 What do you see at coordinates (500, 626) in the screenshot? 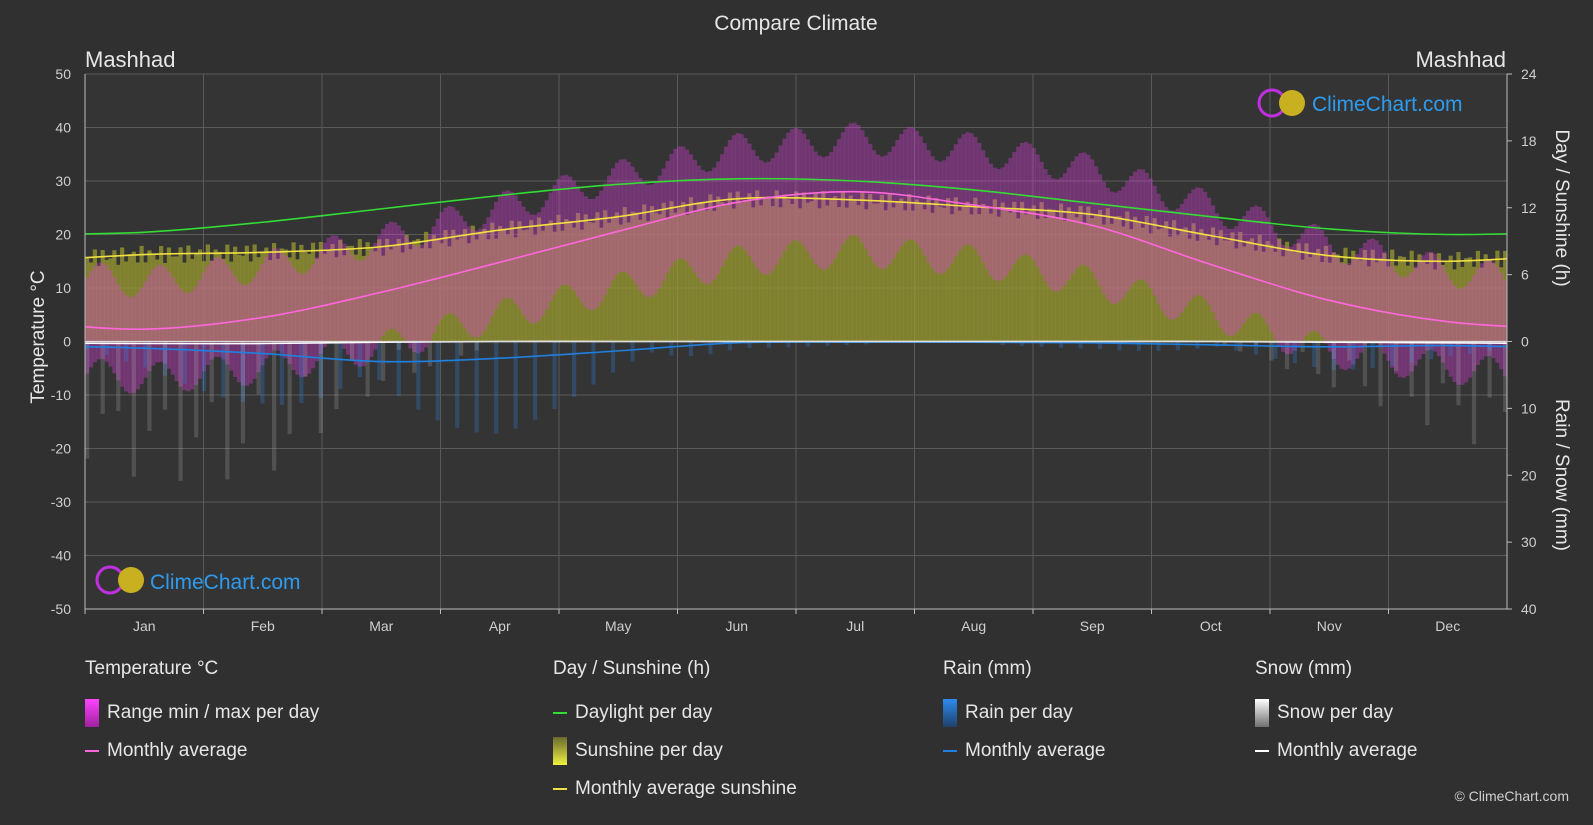
I see `x-tick-label: Apr` at bounding box center [500, 626].